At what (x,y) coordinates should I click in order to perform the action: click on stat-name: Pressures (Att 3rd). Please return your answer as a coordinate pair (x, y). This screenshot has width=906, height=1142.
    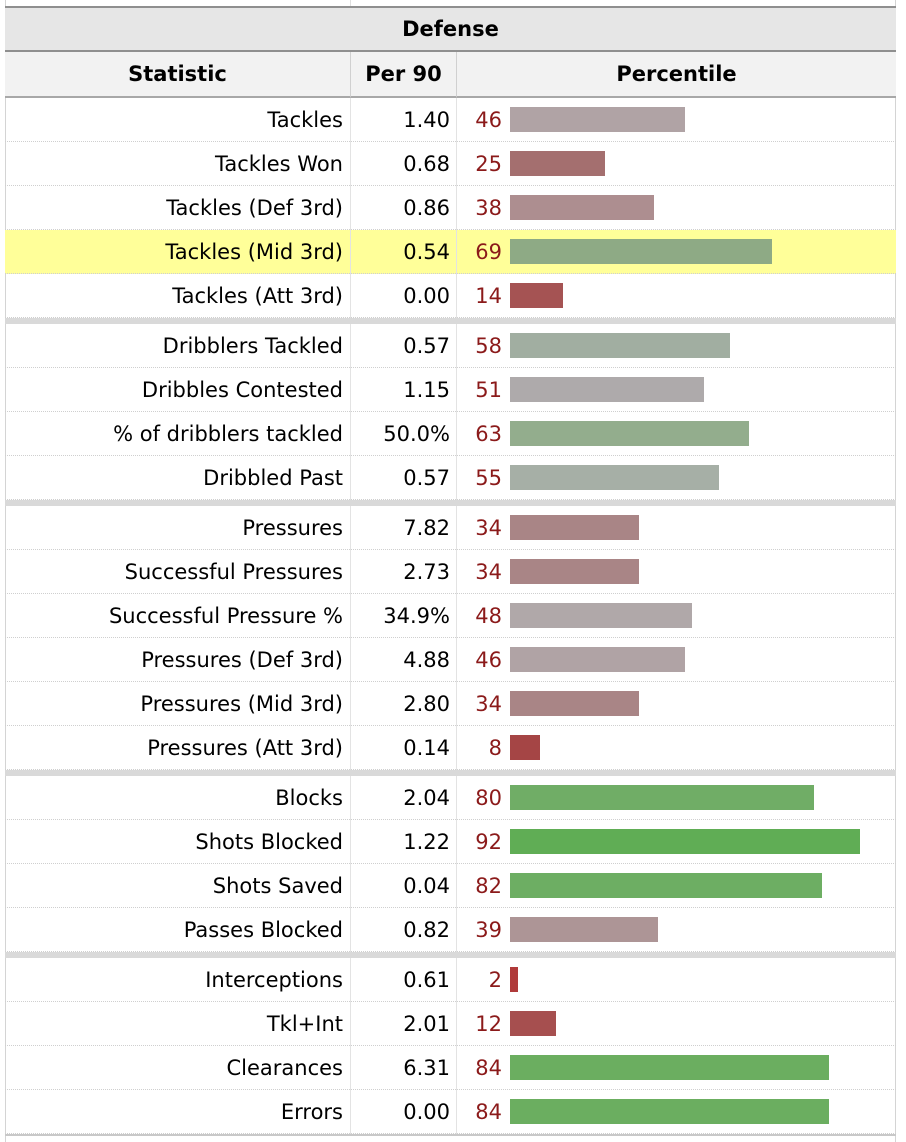
    Looking at the image, I should click on (245, 747).